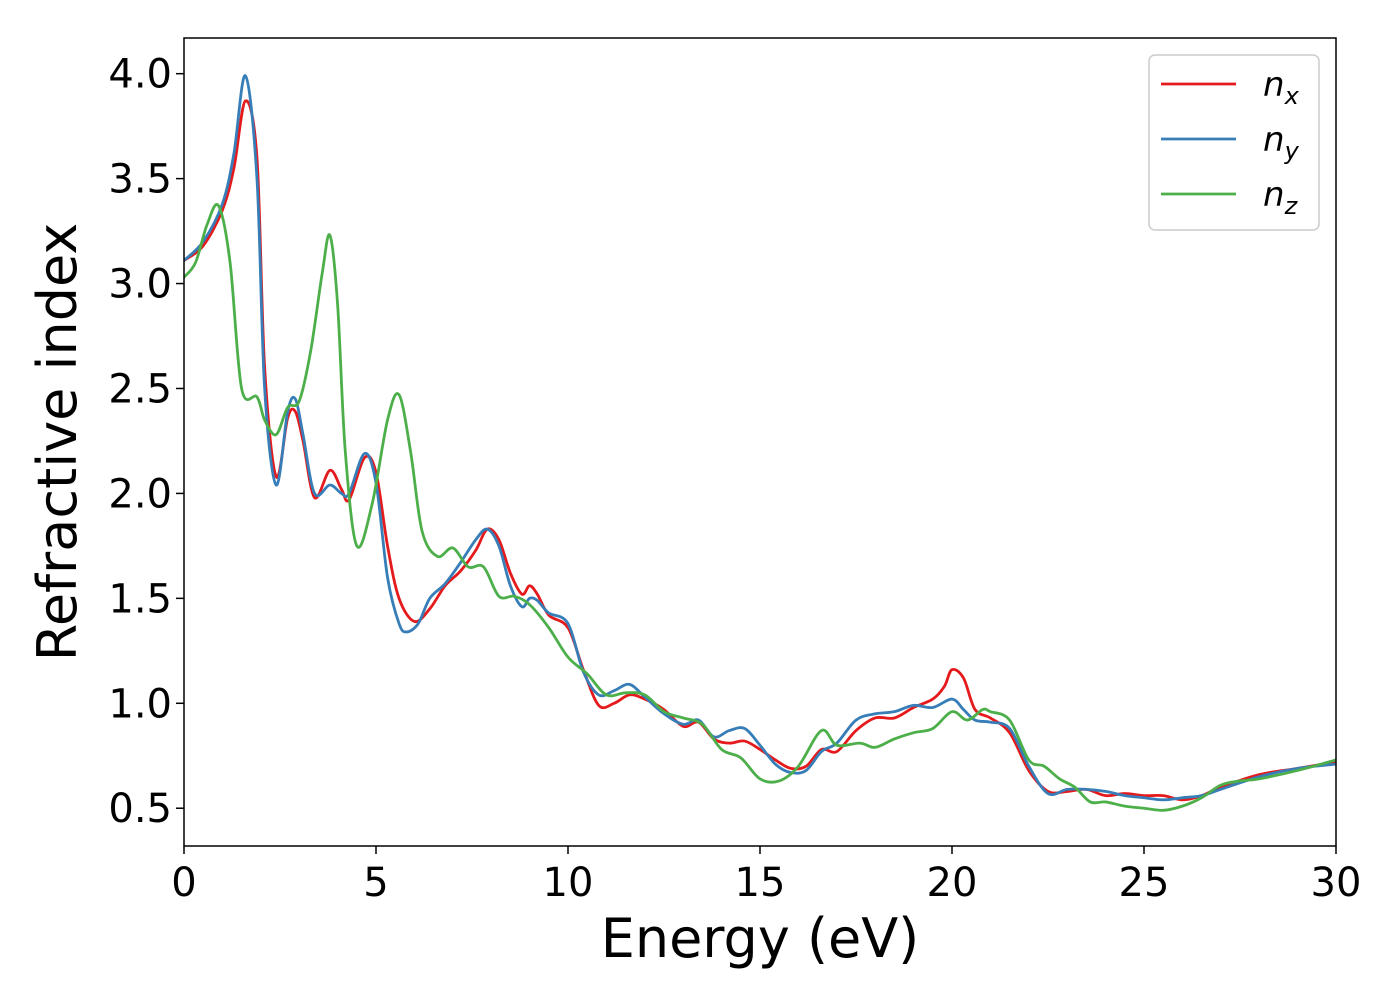 The image size is (1400, 1000). What do you see at coordinates (1291, 206) in the screenshot?
I see `legend-label-subscript: z` at bounding box center [1291, 206].